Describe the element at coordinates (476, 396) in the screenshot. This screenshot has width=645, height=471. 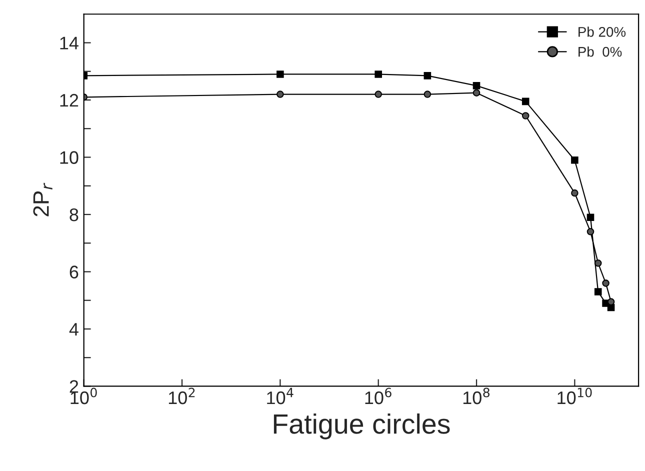
I see `x-tick-label: 10$^{8}$` at that location.